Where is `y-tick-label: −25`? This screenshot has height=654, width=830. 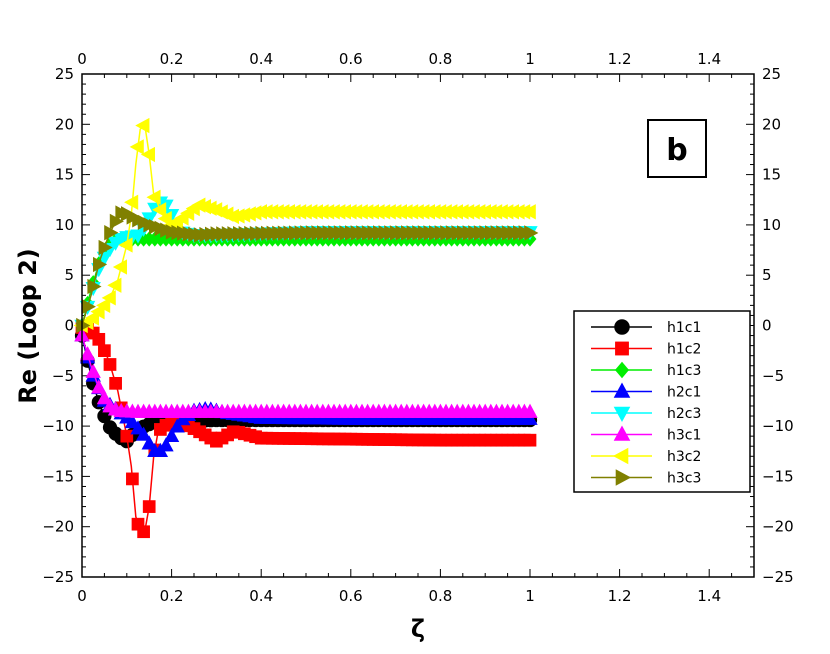 y-tick-label: −25 is located at coordinates (58, 577).